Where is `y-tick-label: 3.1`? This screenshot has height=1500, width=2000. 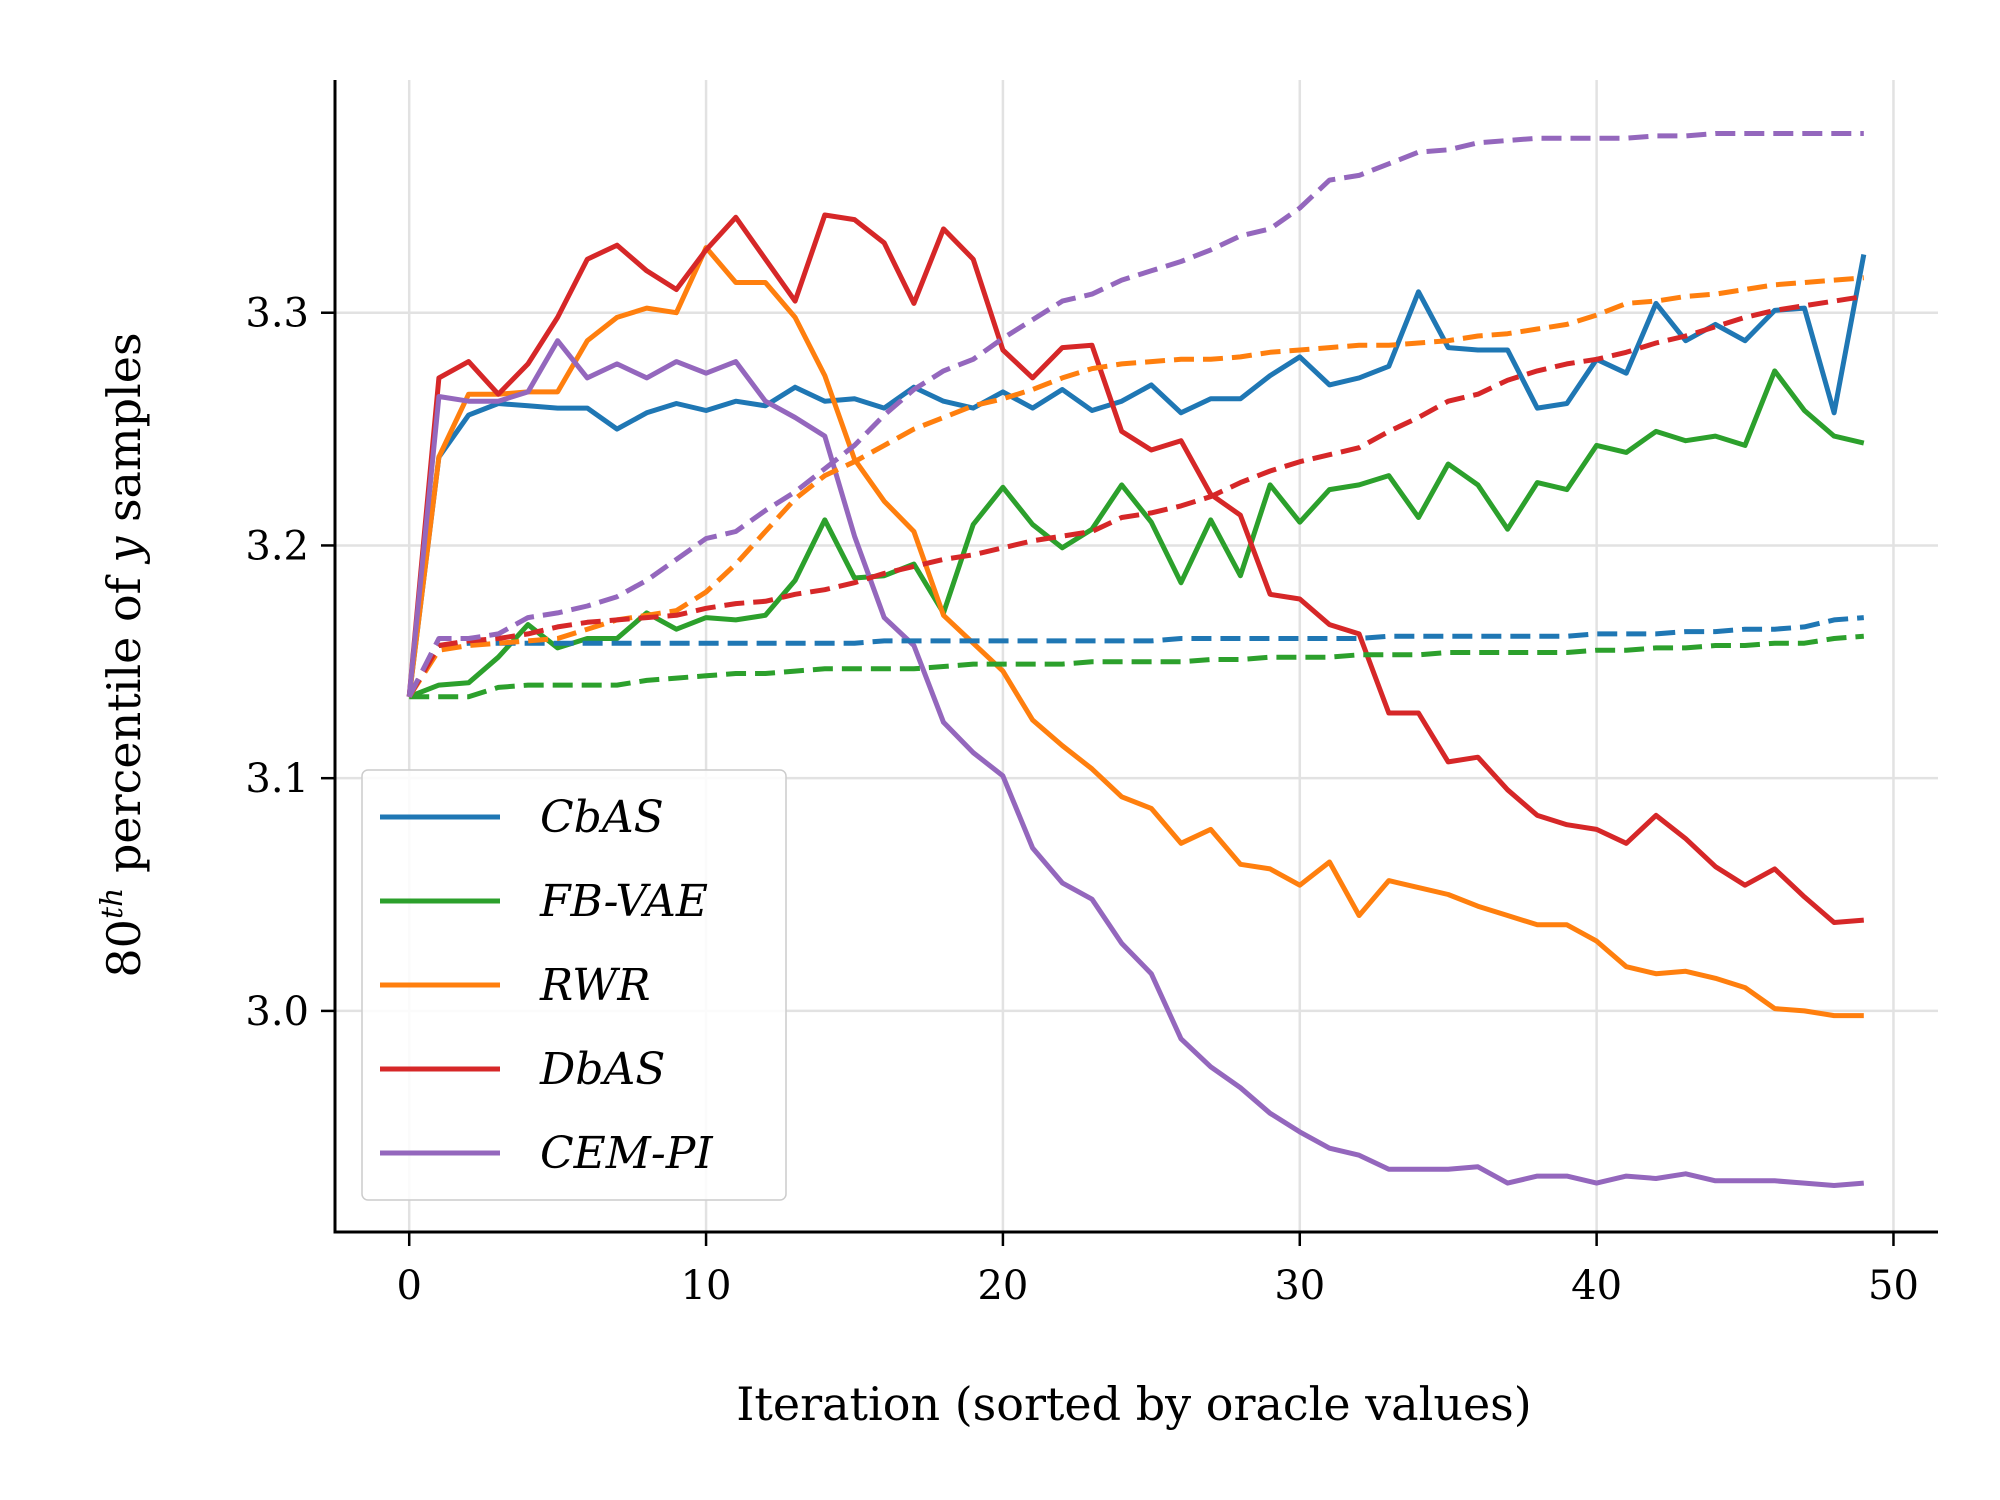
y-tick-label: 3.1 is located at coordinates (277, 779).